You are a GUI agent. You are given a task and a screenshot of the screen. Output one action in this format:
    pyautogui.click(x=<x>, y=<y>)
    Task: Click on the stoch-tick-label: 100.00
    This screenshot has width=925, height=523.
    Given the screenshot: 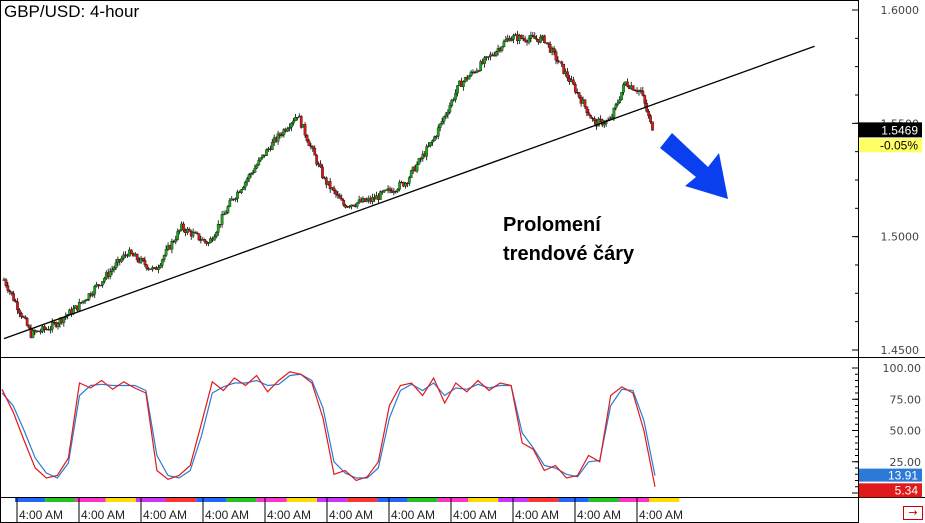 What is the action you would take?
    pyautogui.click(x=902, y=368)
    